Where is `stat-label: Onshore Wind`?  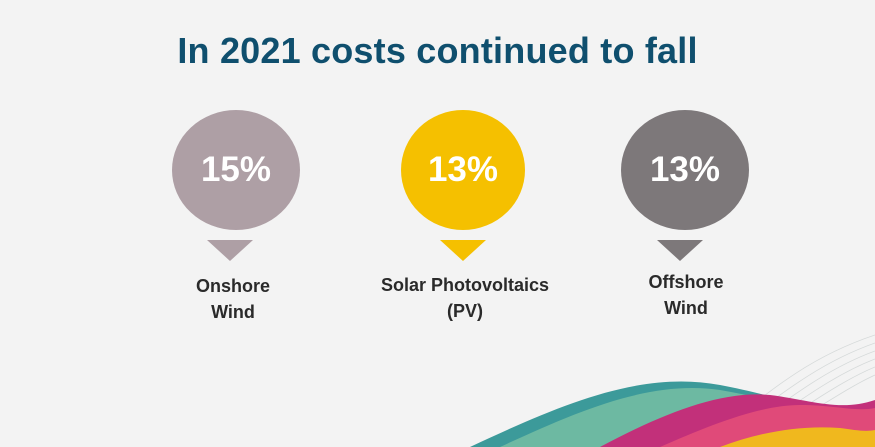
stat-label: Onshore Wind is located at coordinates (232, 299).